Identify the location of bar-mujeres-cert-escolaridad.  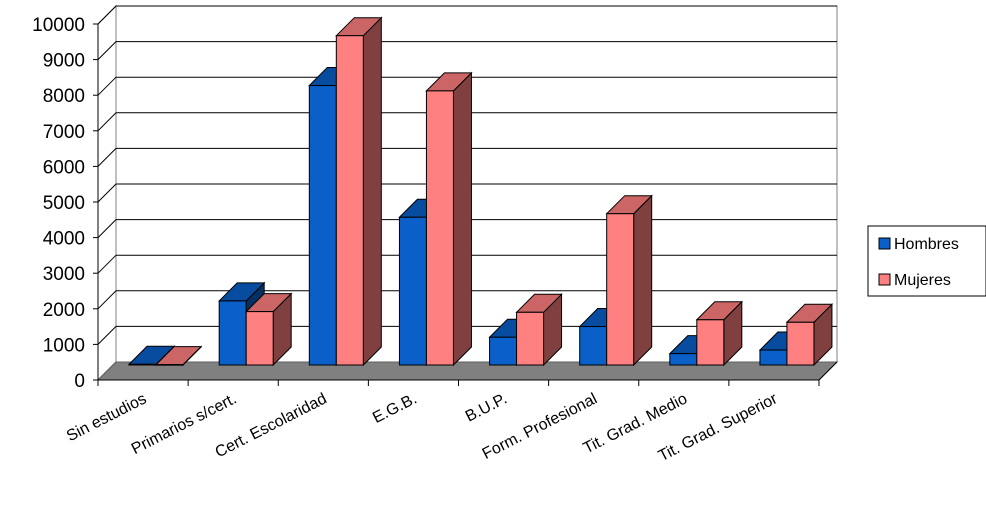
(359, 191).